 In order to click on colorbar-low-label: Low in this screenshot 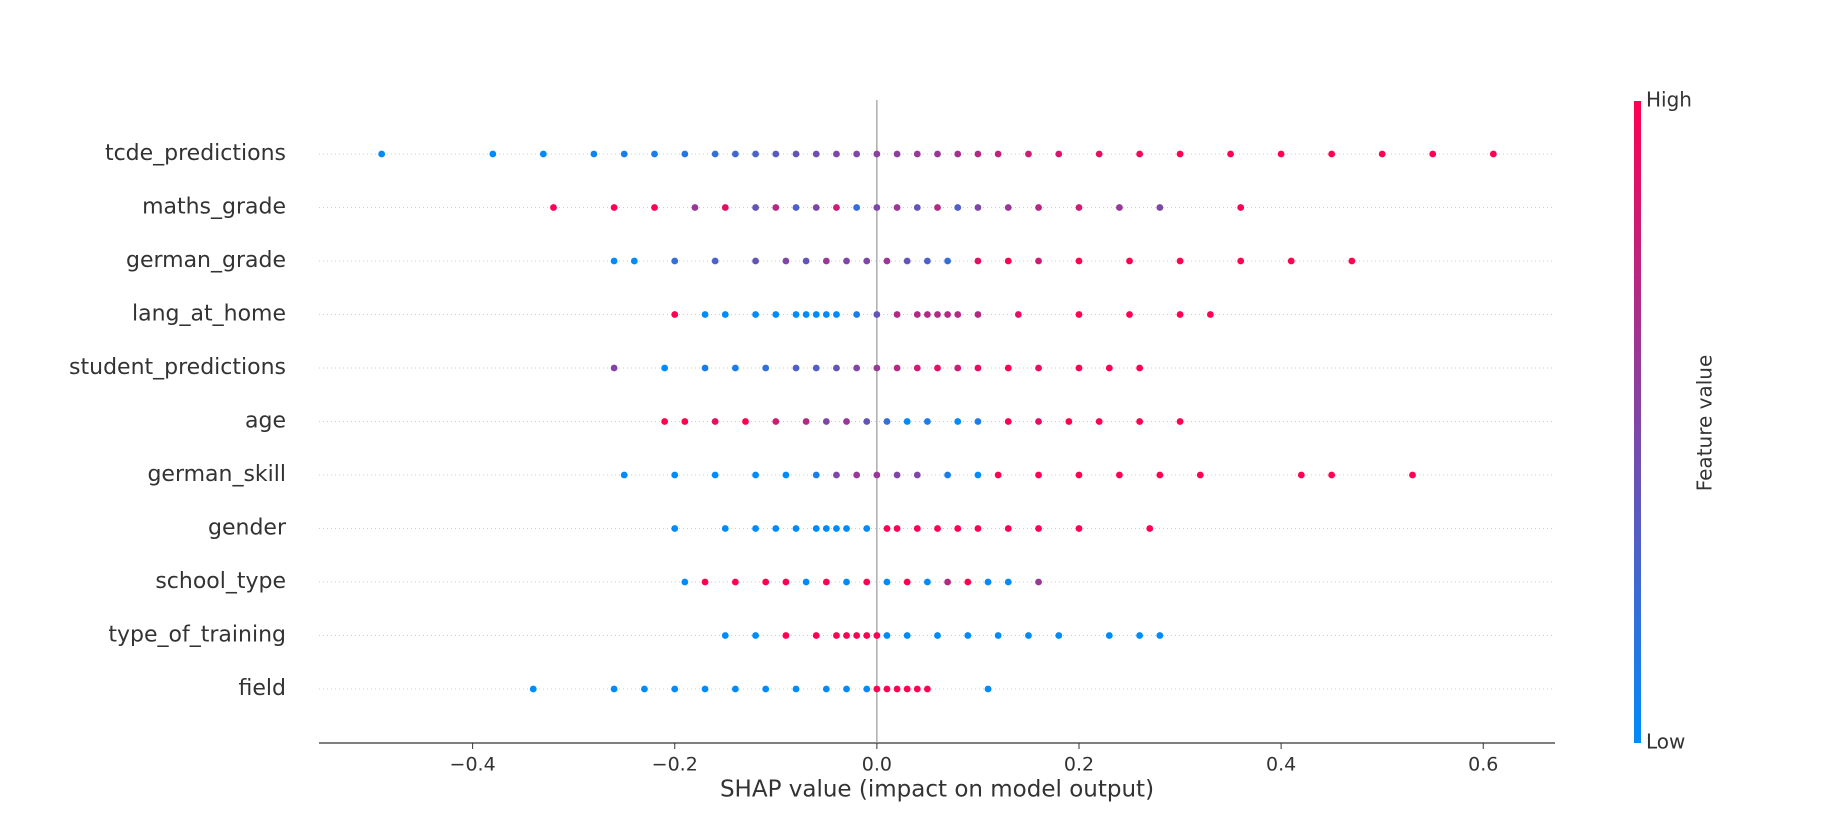, I will do `click(1665, 742)`.